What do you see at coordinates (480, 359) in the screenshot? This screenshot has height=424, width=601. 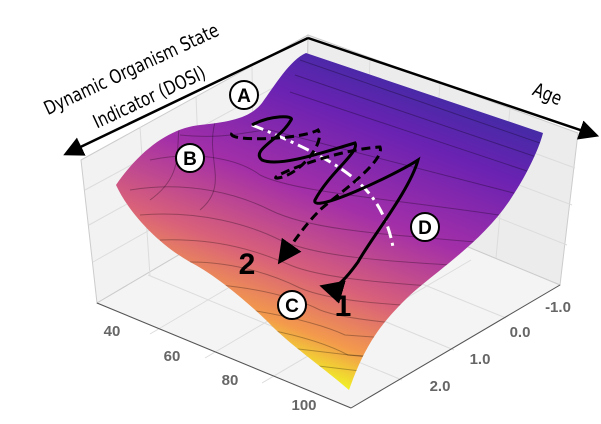 I see `dosi-tick-1: 1.0` at bounding box center [480, 359].